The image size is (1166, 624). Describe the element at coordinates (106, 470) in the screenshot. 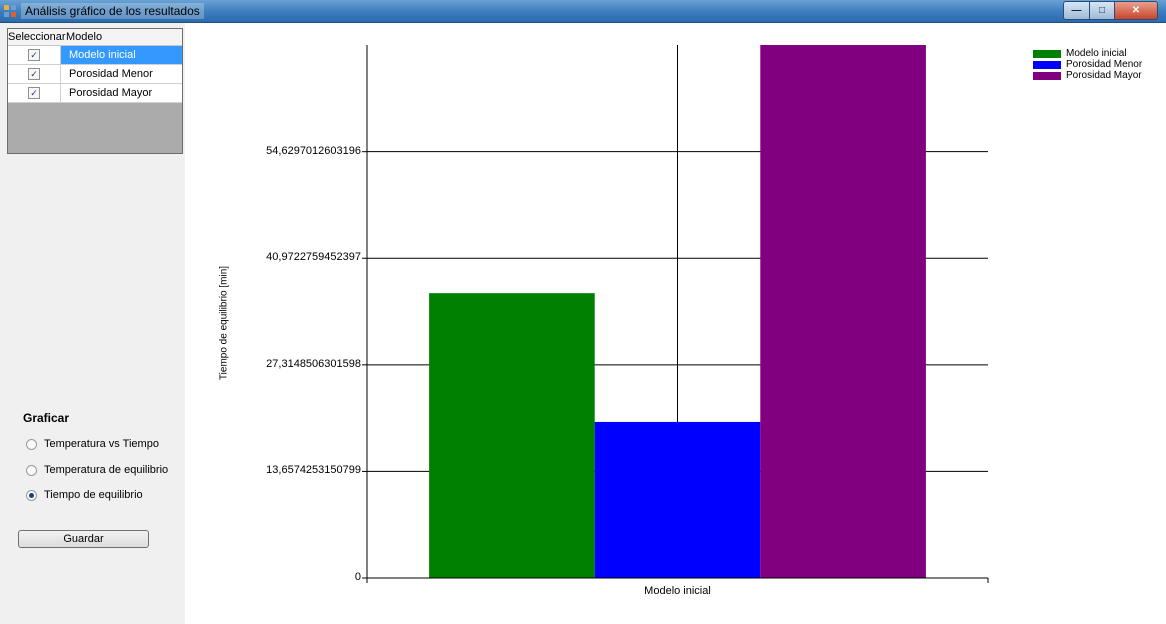

I see `radio-label: Temperatura de equilibrio` at that location.